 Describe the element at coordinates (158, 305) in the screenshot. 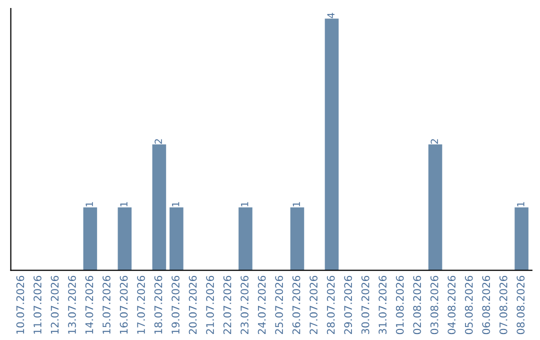

I see `x-tick-label: 18.07.2026` at that location.